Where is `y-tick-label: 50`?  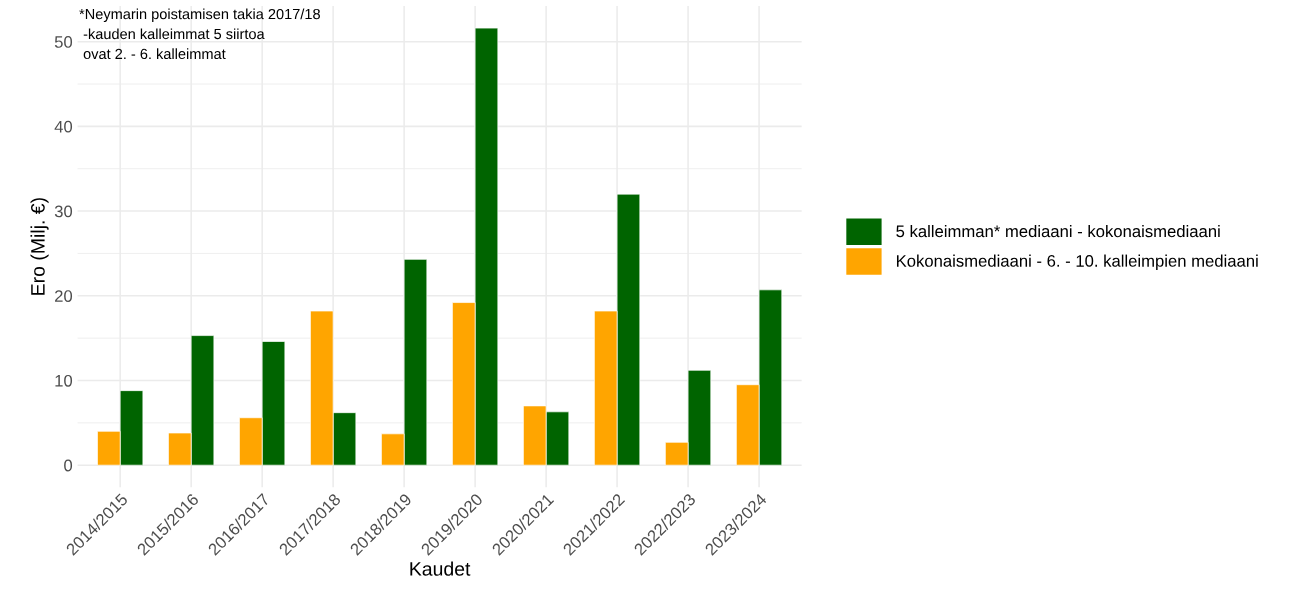
y-tick-label: 50 is located at coordinates (63, 42).